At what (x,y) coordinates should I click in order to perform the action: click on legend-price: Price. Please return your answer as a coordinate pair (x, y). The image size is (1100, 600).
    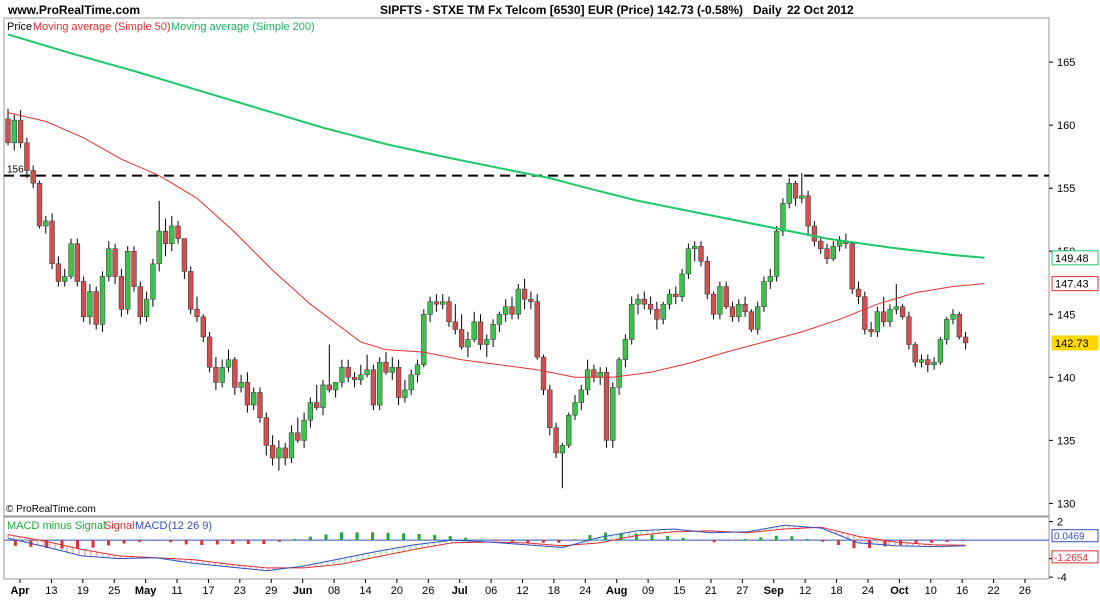
    Looking at the image, I should click on (19, 27).